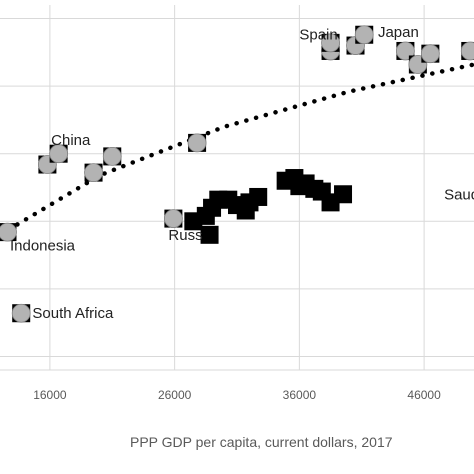 Image resolution: width=474 pixels, height=474 pixels. What do you see at coordinates (424, 395) in the screenshot?
I see `x-tick-label: 46000` at bounding box center [424, 395].